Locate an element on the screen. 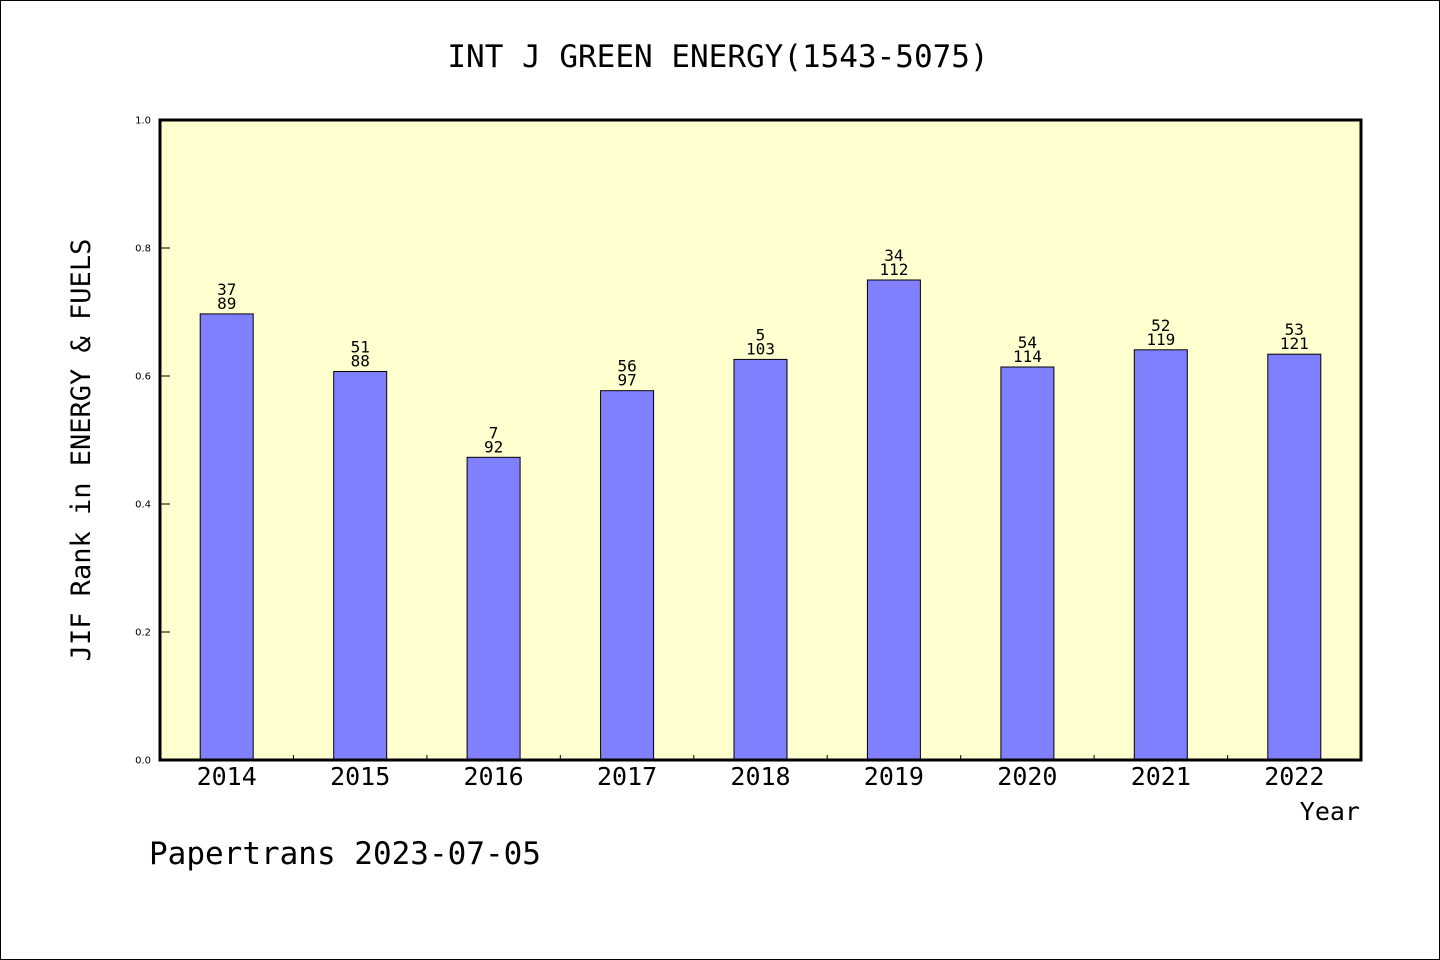 This screenshot has width=1440, height=960. bar-label-total-2017: 97 is located at coordinates (626, 380).